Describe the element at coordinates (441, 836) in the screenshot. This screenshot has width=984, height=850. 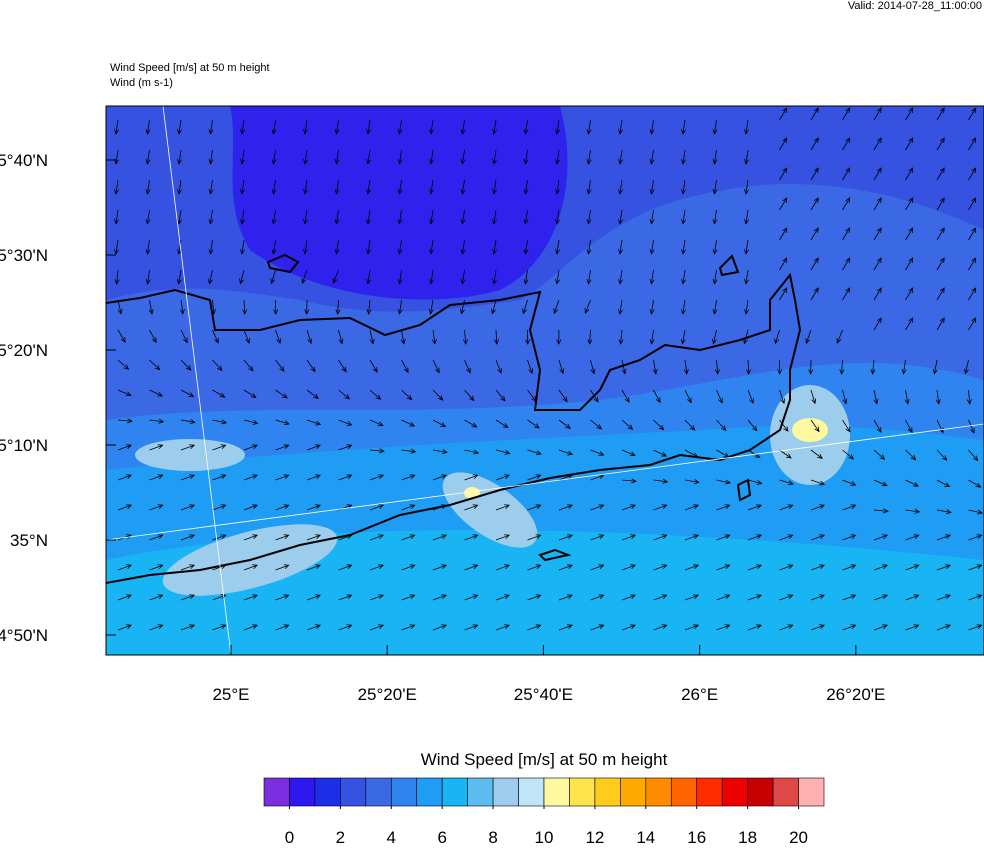
I see `colorbar-label: 6` at that location.